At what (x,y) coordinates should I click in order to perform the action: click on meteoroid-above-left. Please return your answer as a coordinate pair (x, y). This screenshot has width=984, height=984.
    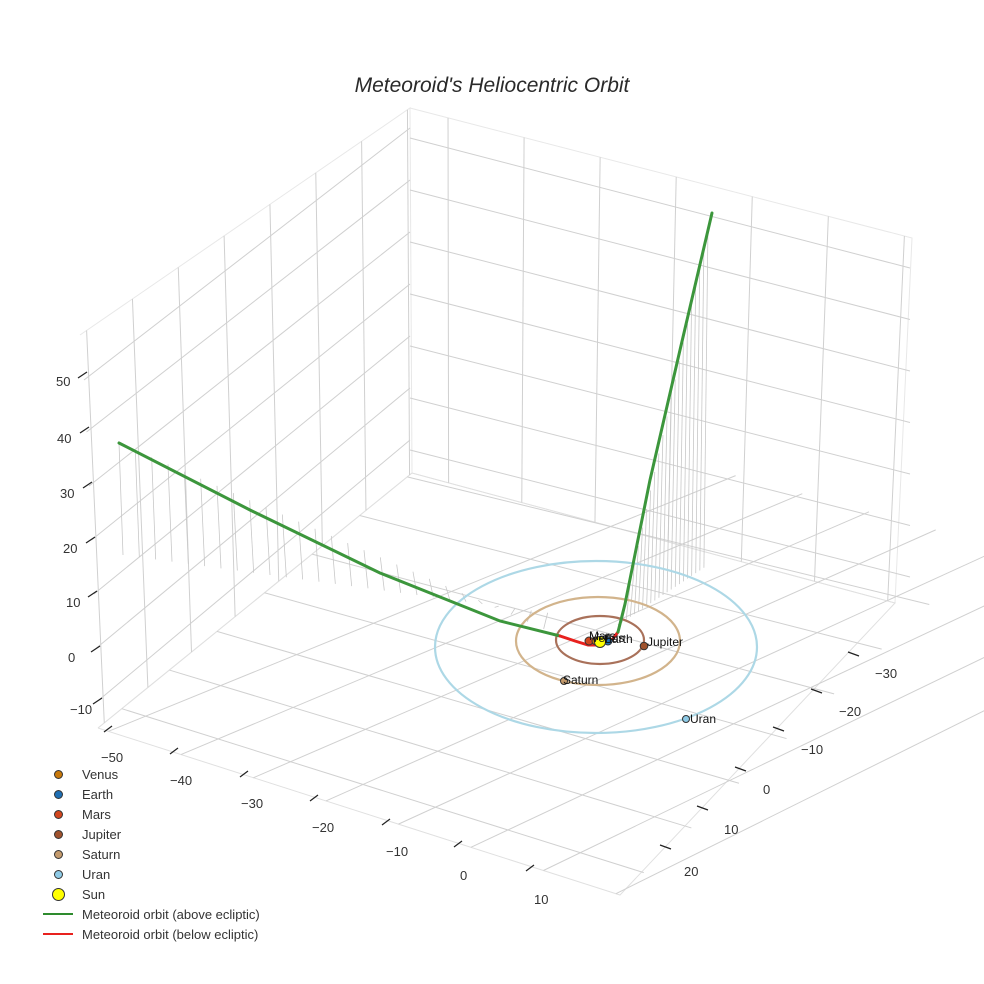
    Looking at the image, I should click on (339, 539).